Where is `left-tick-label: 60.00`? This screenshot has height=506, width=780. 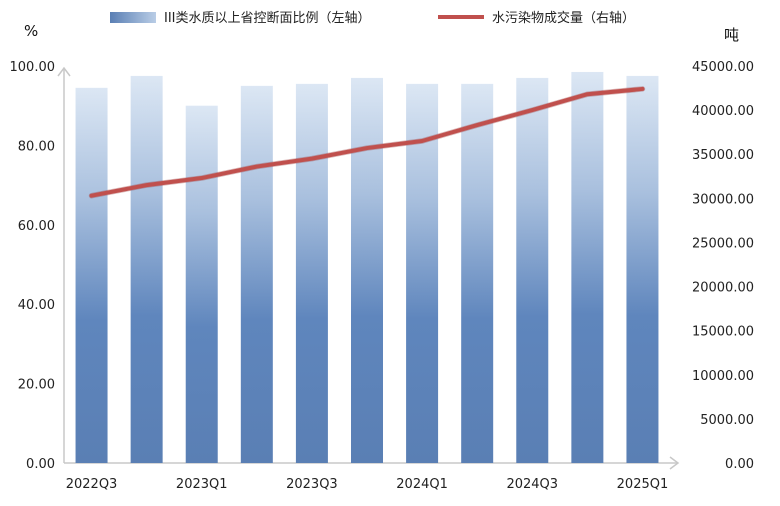 left-tick-label: 60.00 is located at coordinates (36, 226).